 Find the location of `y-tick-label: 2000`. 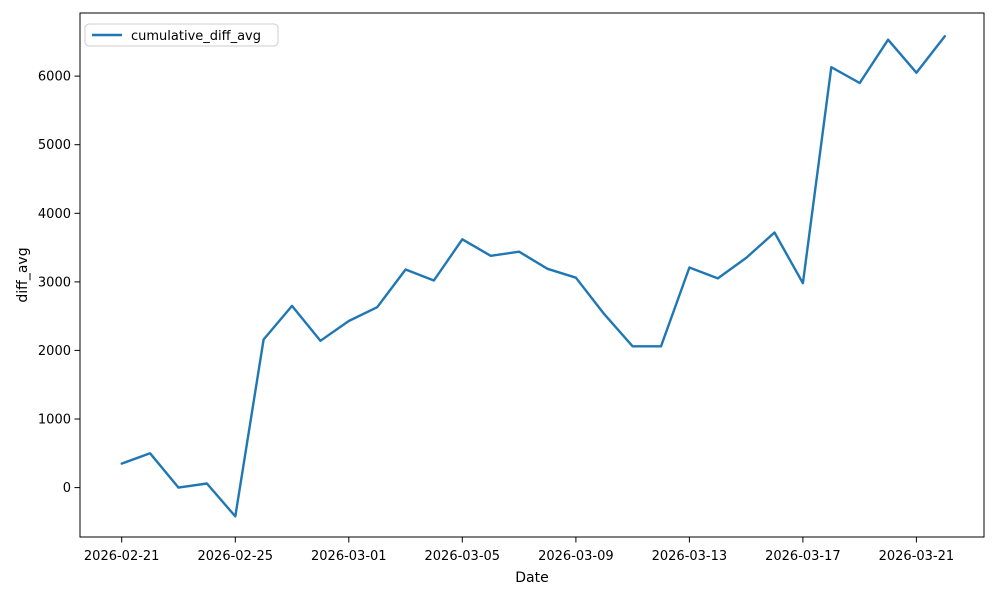

y-tick-label: 2000 is located at coordinates (54, 351).